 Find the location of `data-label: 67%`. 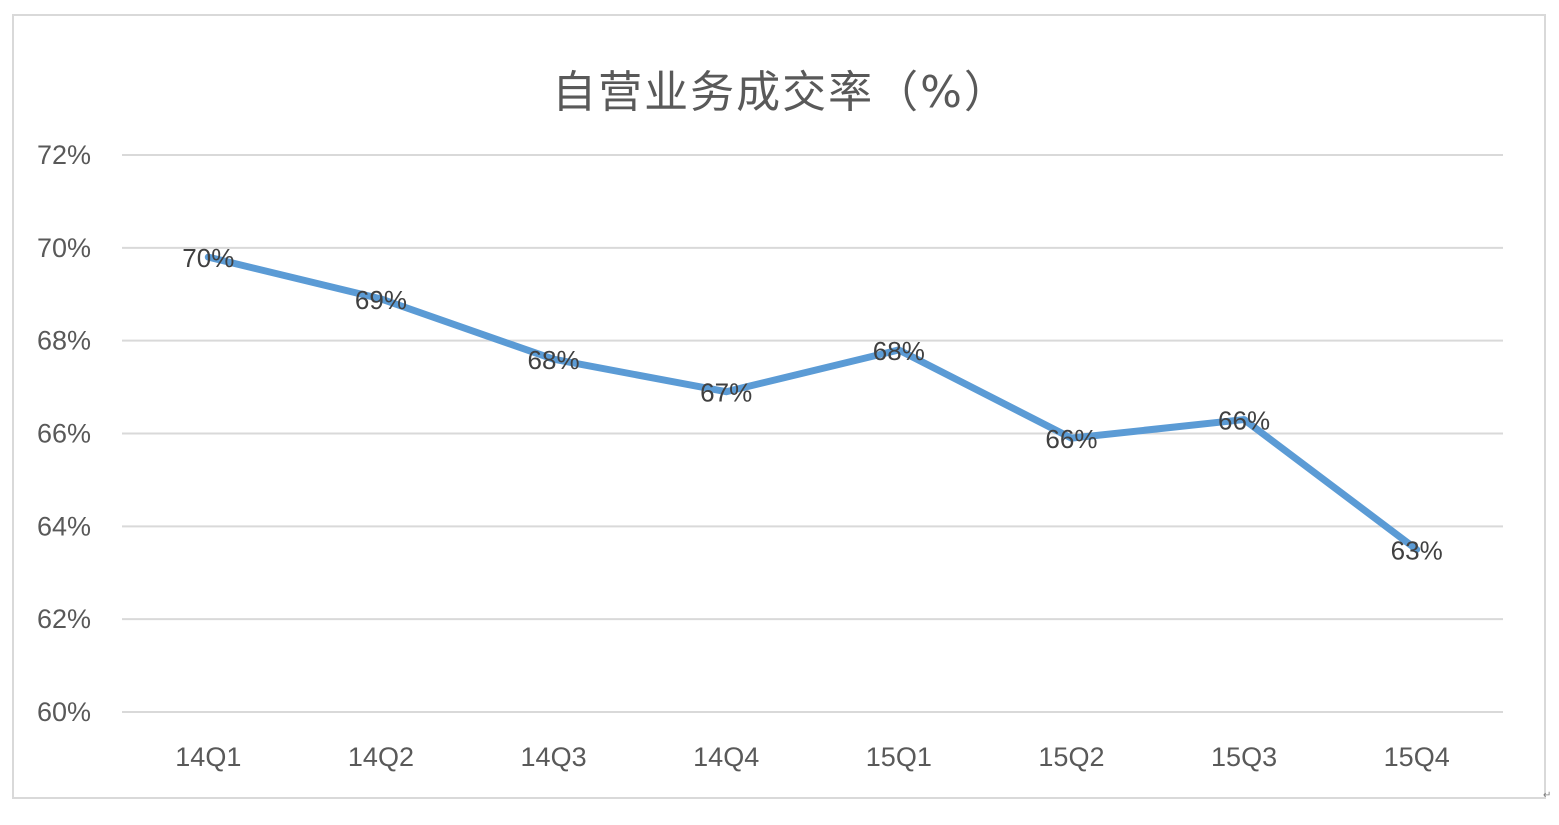

data-label: 67% is located at coordinates (726, 393).